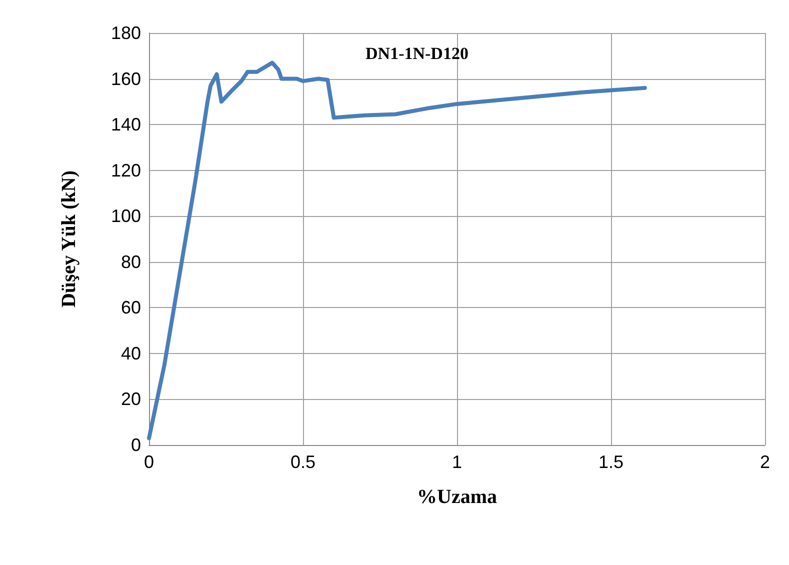 The height and width of the screenshot is (565, 789). Describe the element at coordinates (765, 462) in the screenshot. I see `x-tick-label: 2` at that location.